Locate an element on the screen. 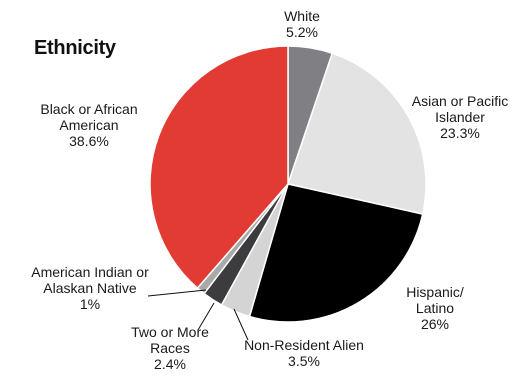 The image size is (522, 382). leader-line-non-resident is located at coordinates (241, 324).